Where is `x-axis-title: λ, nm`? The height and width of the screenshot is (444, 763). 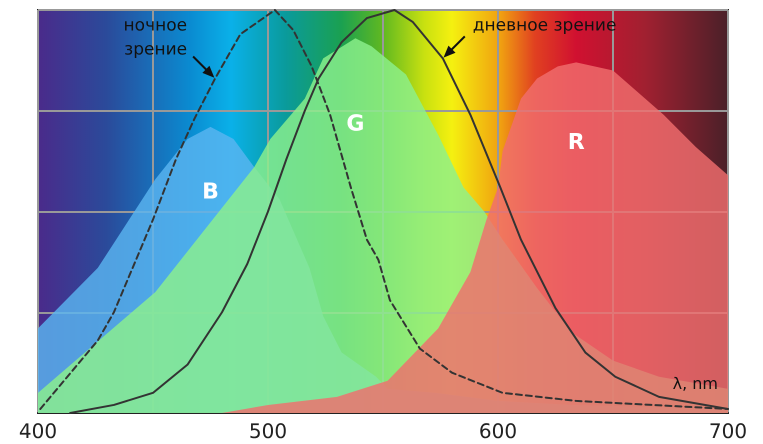 x-axis-title: λ, nm is located at coordinates (695, 383).